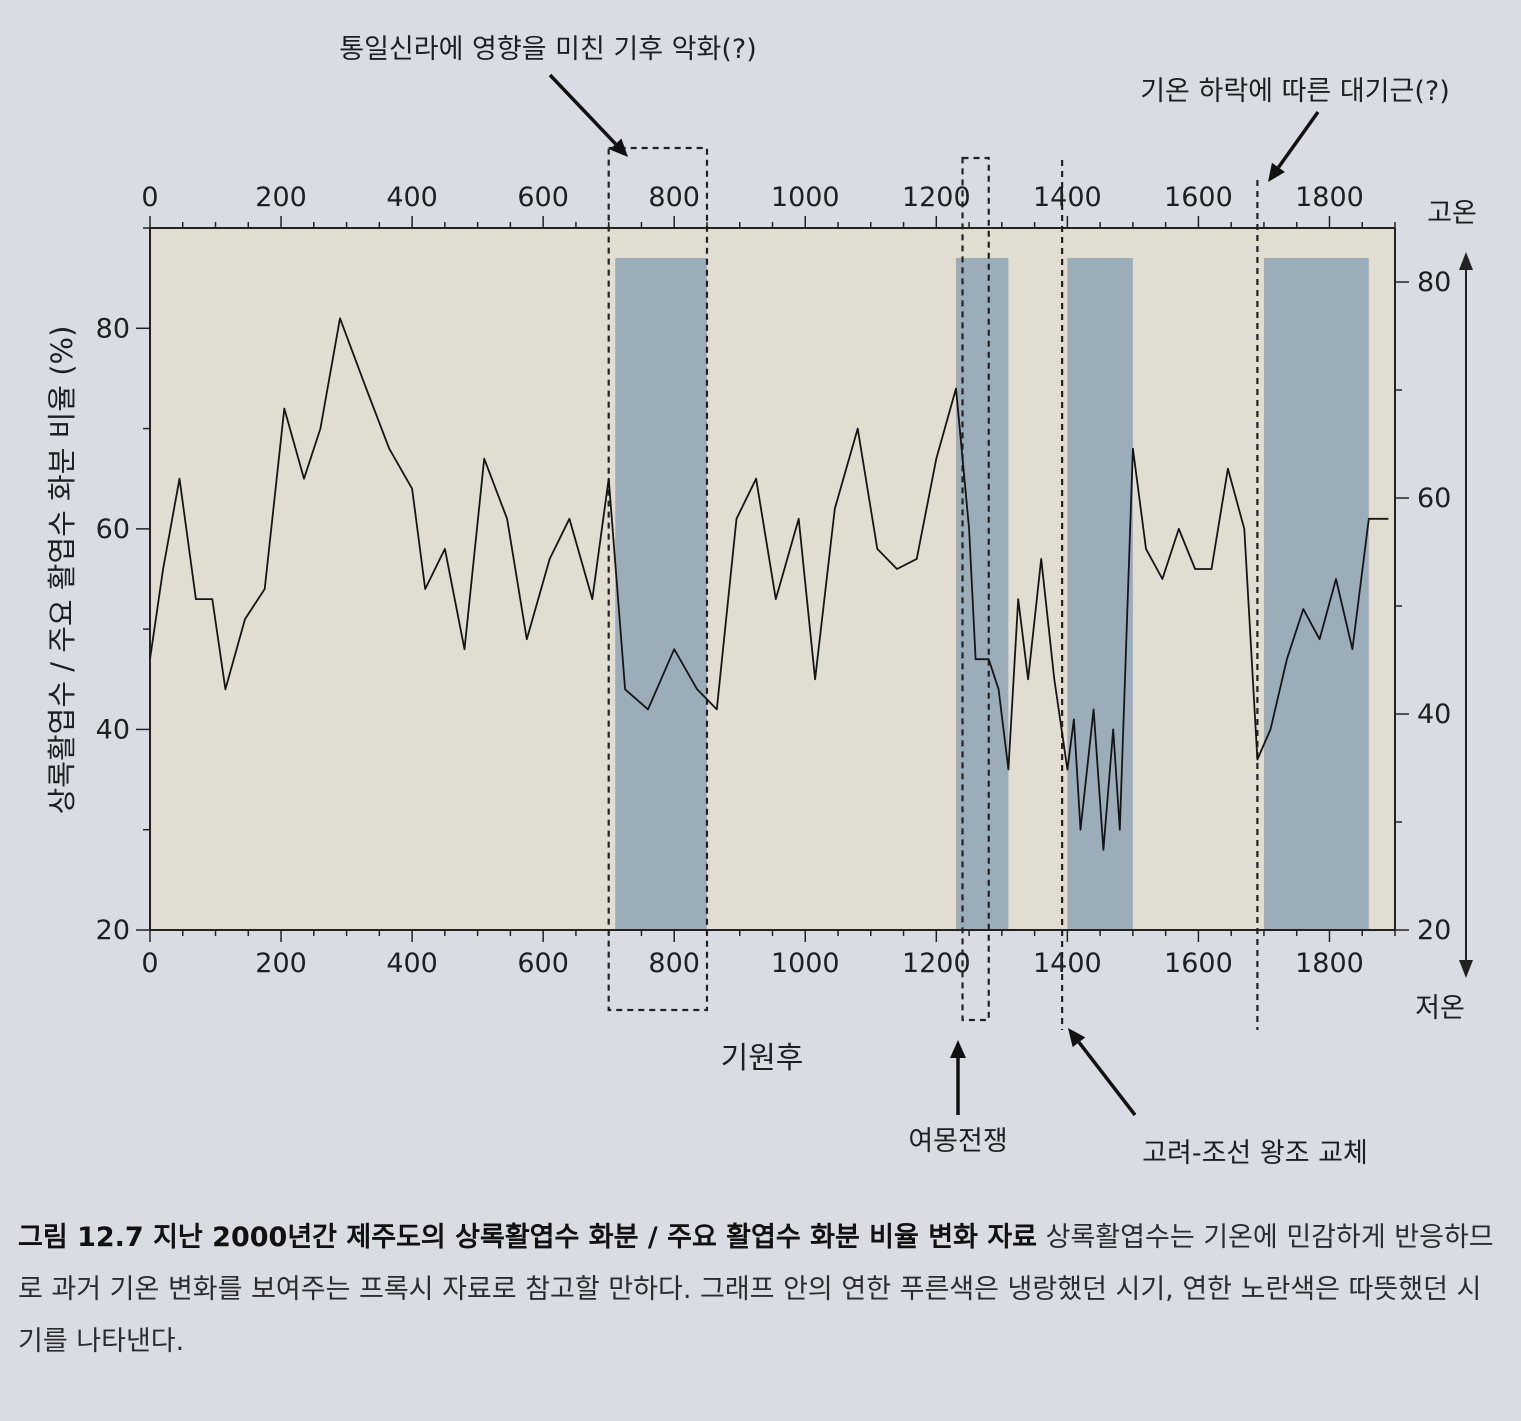 The height and width of the screenshot is (1421, 1521). Describe the element at coordinates (1276, 172) in the screenshot. I see `annotation-famine-arrow-head` at that location.